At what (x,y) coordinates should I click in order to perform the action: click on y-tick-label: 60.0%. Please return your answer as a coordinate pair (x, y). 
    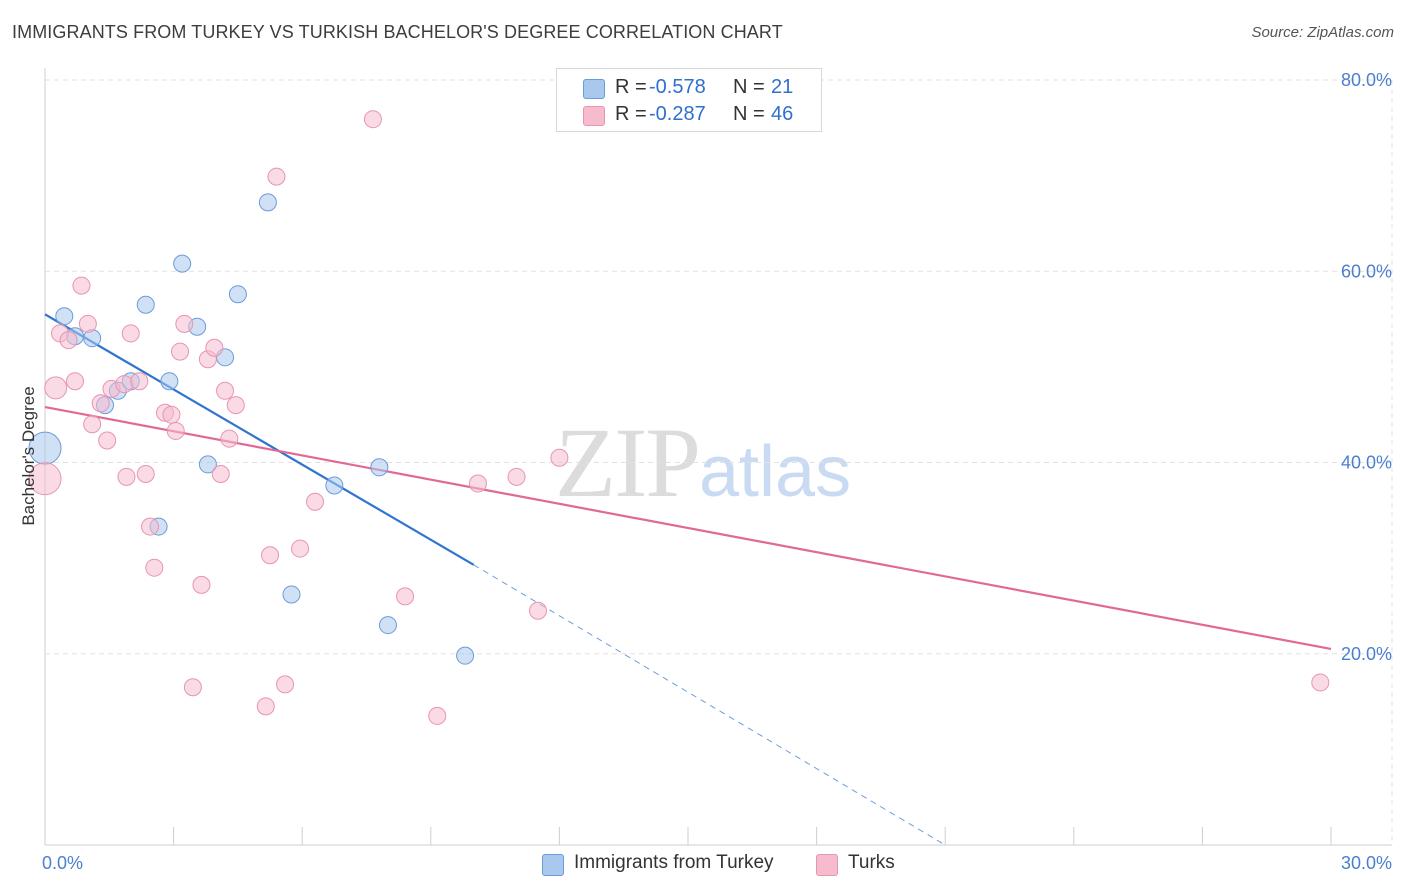
    Looking at the image, I should click on (1366, 271).